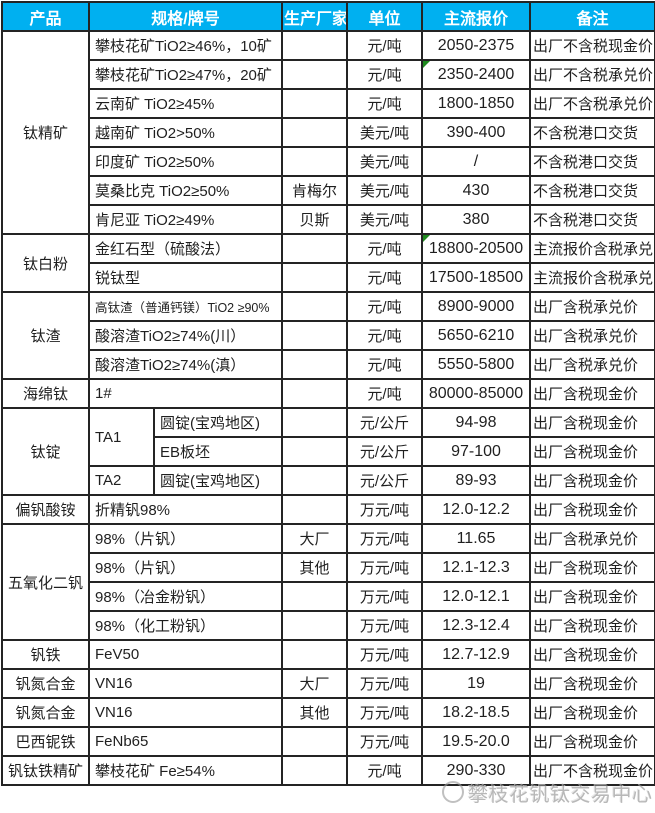 The image size is (655, 813). Describe the element at coordinates (592, 277) in the screenshot. I see `note-cell: 主流报价含税承兑` at that location.